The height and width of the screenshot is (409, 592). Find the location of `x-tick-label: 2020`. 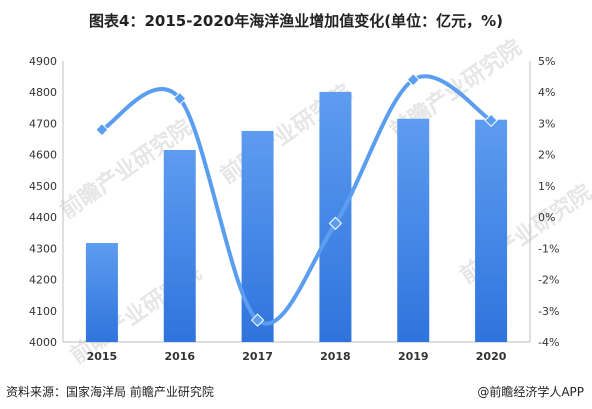

x-tick-label: 2020 is located at coordinates (491, 356).